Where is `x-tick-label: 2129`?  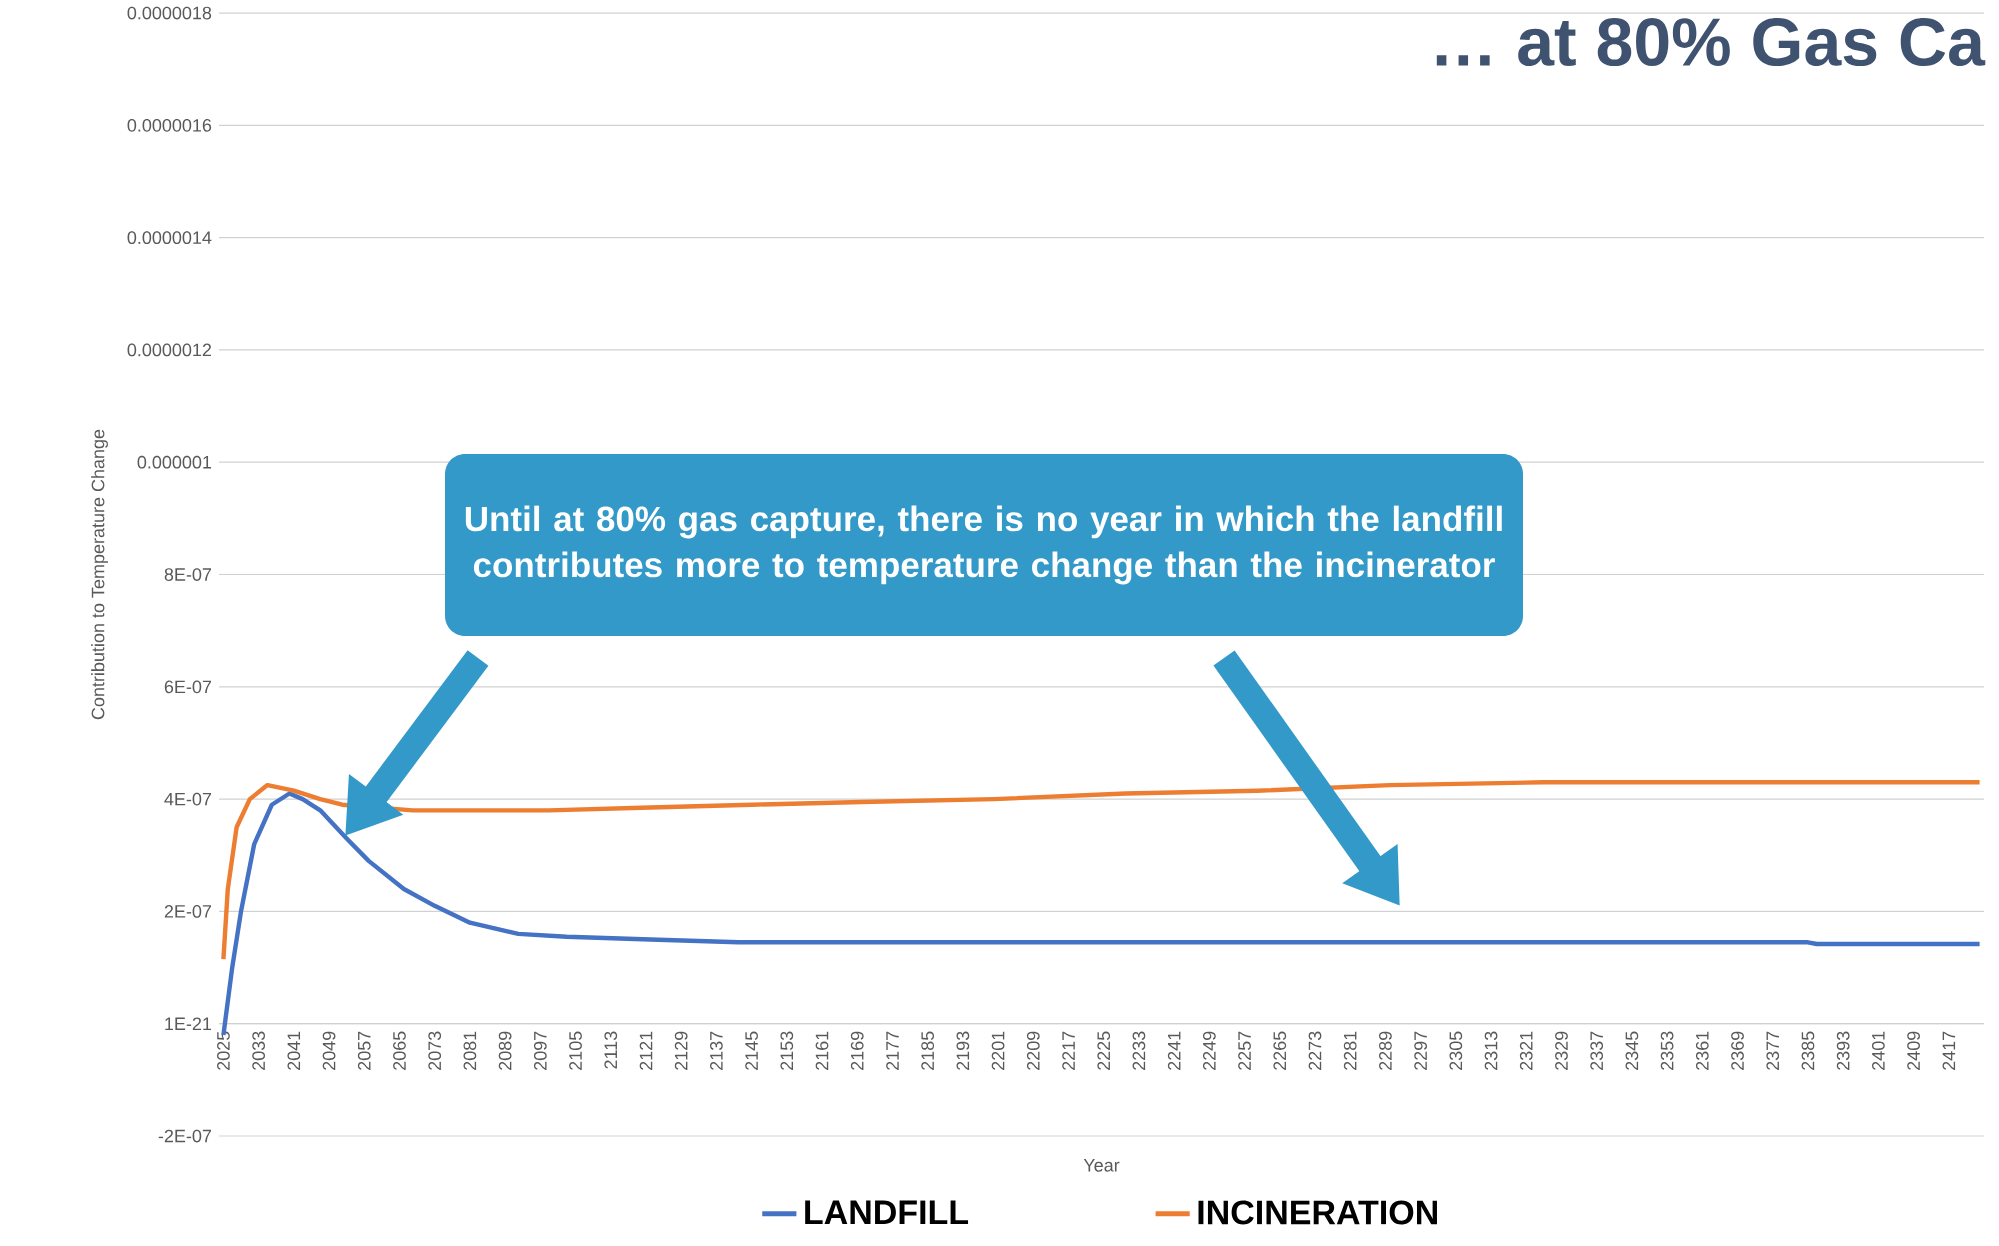 x-tick-label: 2129 is located at coordinates (681, 1050).